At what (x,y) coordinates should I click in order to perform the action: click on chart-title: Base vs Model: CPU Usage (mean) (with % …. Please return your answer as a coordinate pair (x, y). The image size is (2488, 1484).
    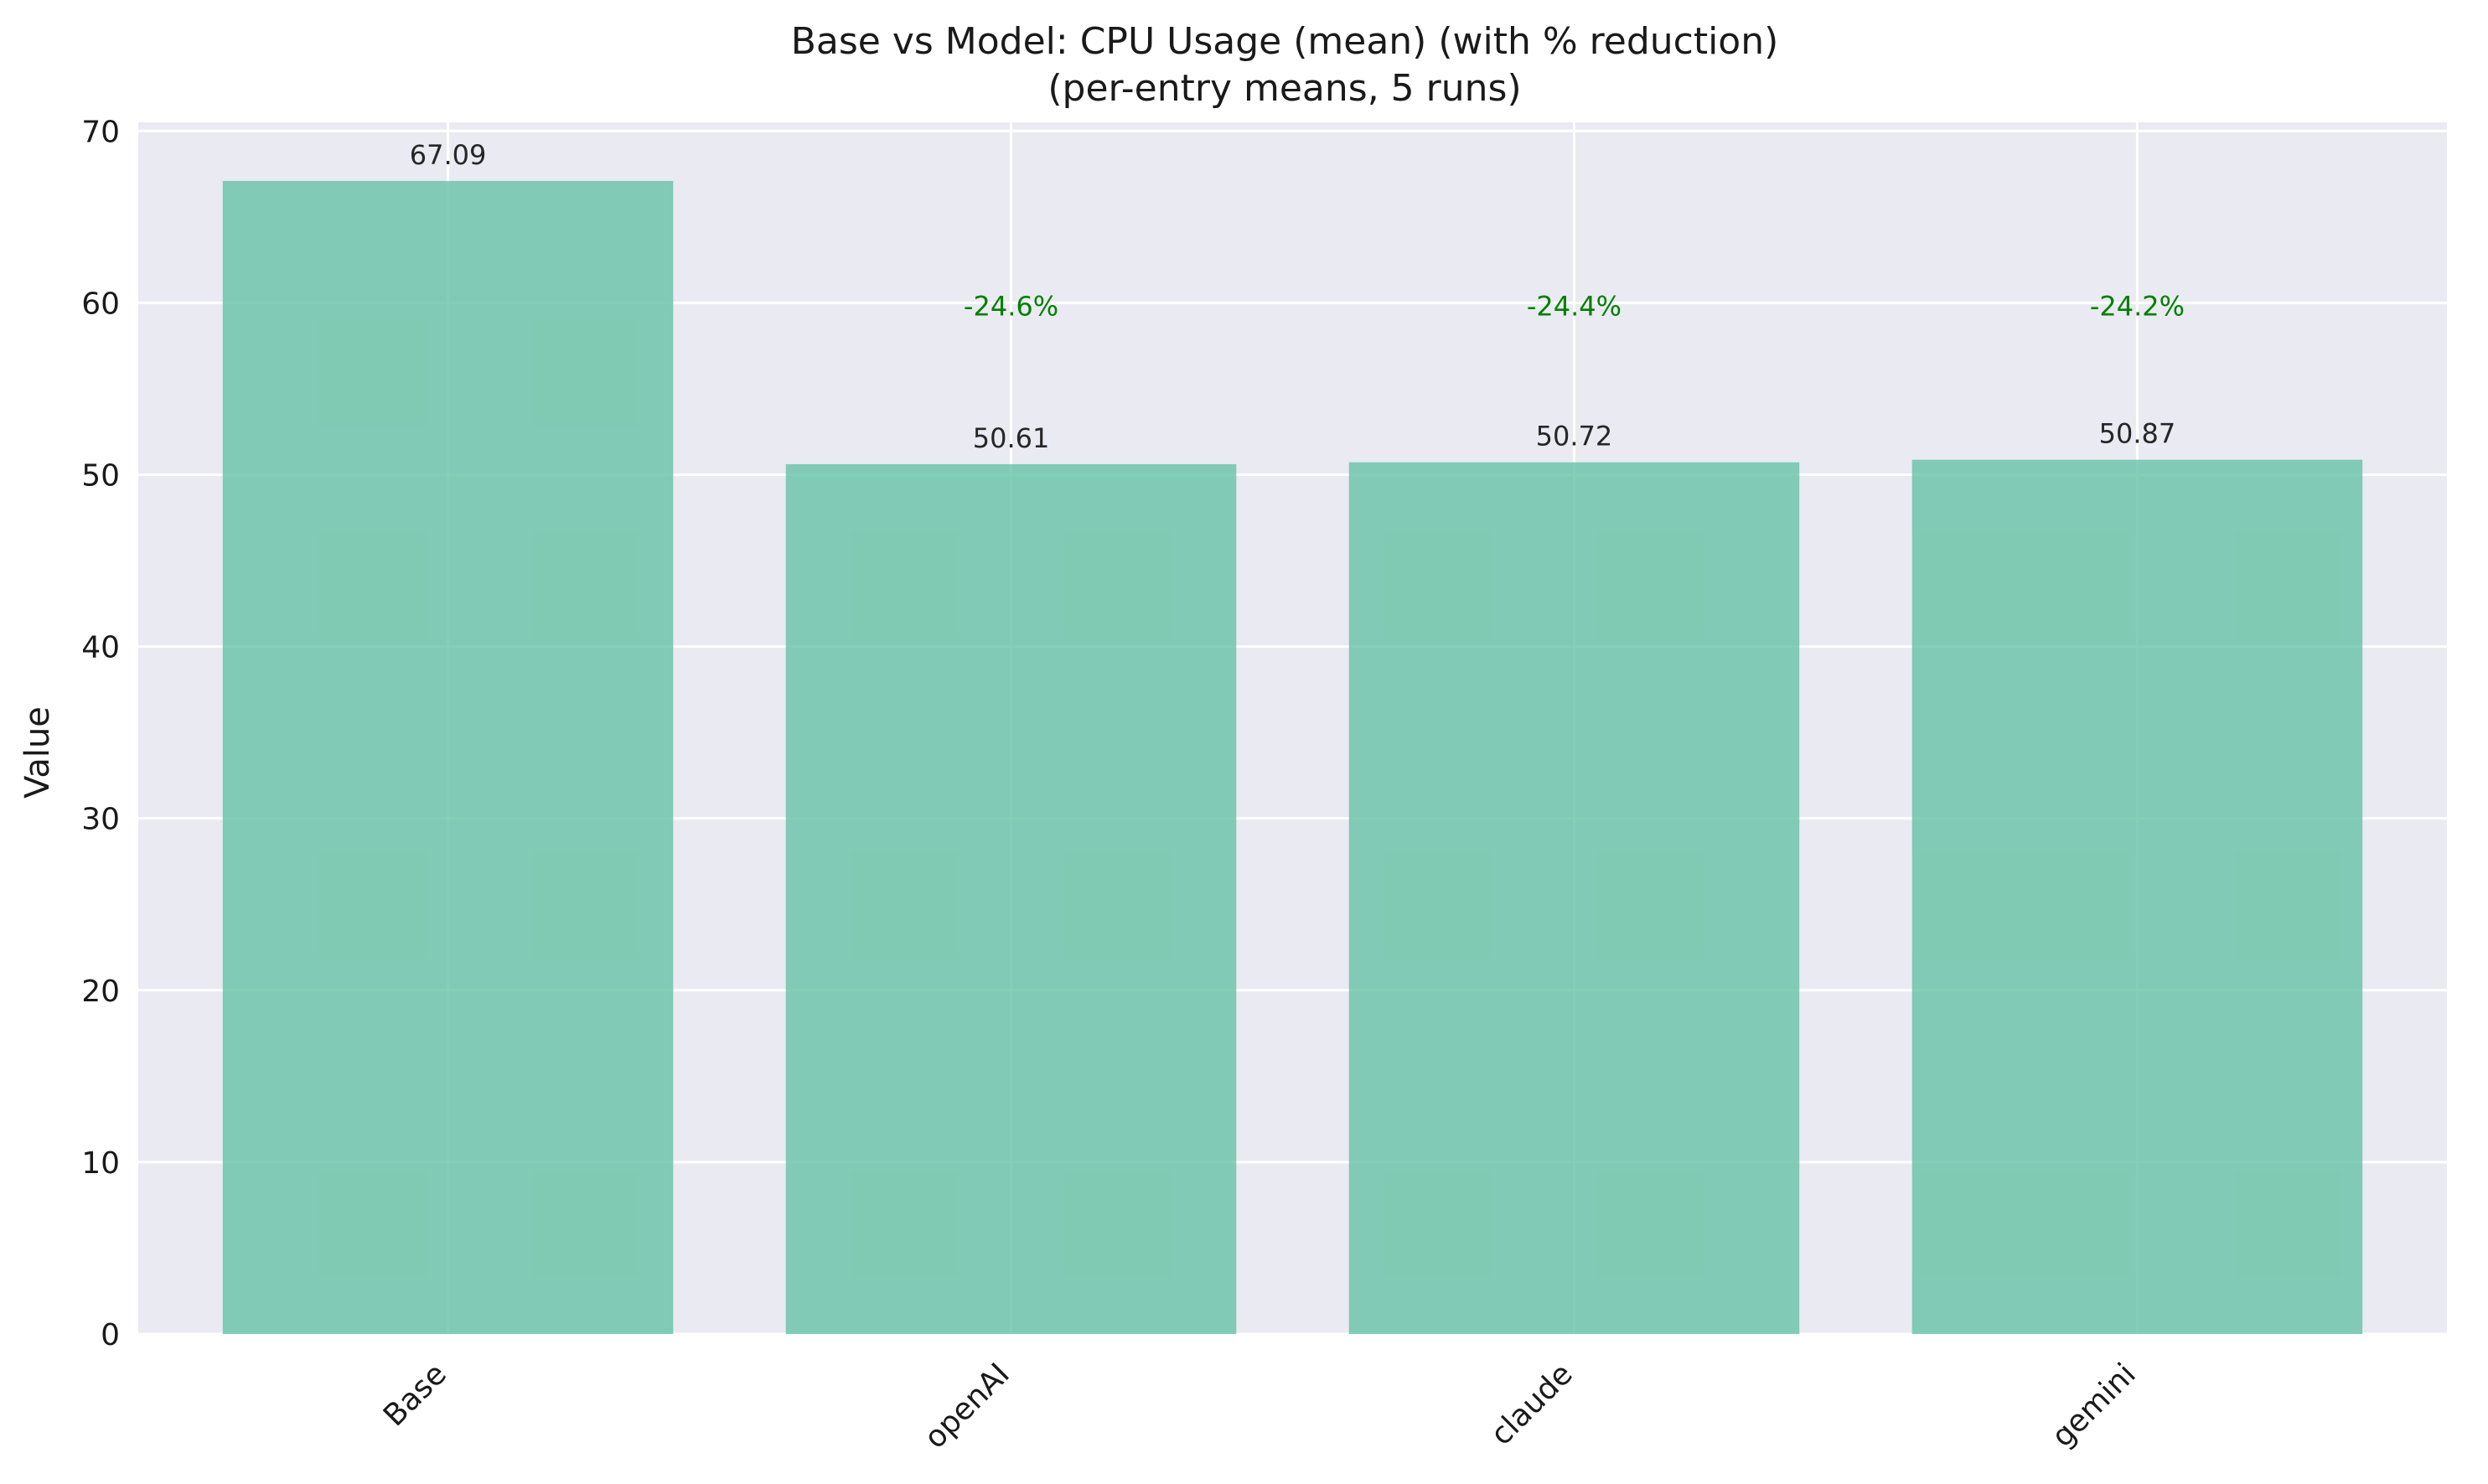
    Looking at the image, I should click on (1285, 42).